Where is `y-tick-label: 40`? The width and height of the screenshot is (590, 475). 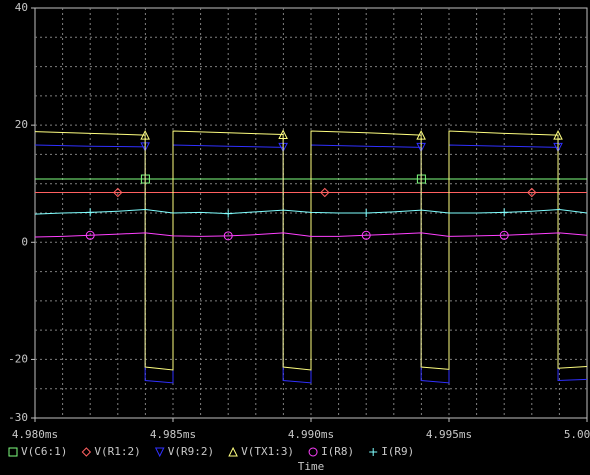 y-tick-label: 40 is located at coordinates (21, 7).